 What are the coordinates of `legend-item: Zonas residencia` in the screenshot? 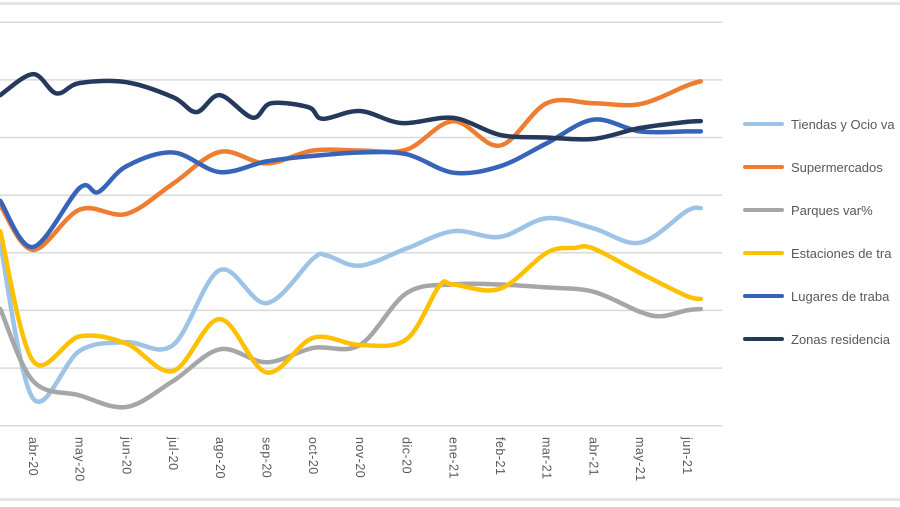 It's located at (816, 339).